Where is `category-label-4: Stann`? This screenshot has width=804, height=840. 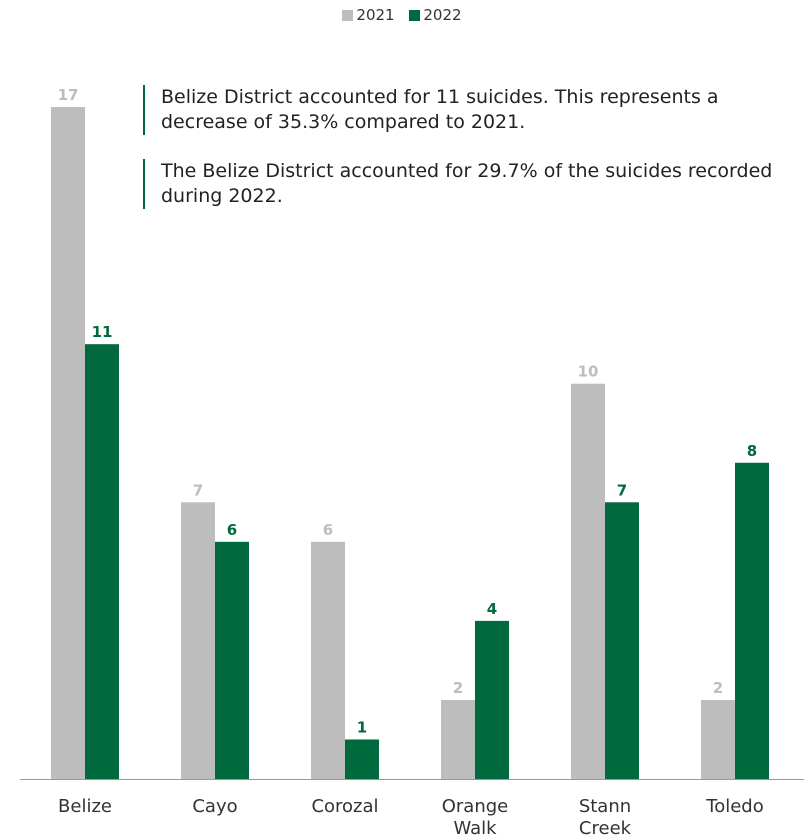
category-label-4: Stann is located at coordinates (605, 806).